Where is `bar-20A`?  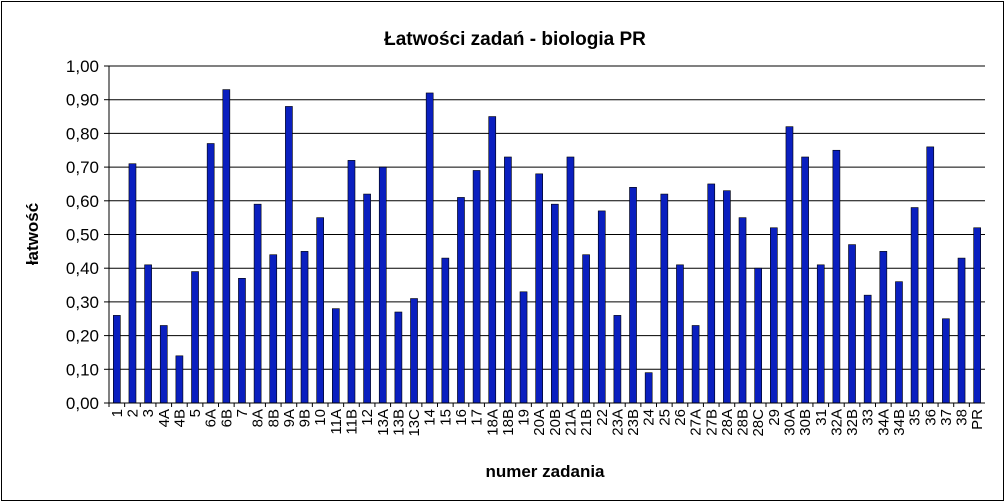 bar-20A is located at coordinates (539, 288).